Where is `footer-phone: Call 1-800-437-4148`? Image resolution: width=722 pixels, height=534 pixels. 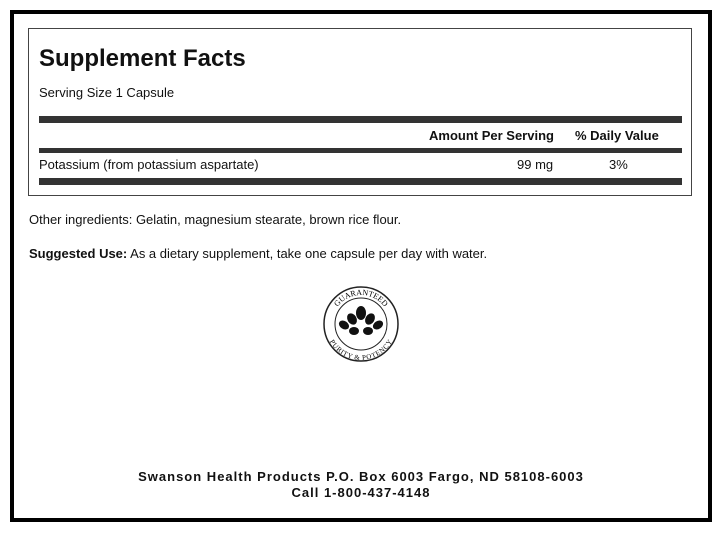 footer-phone: Call 1-800-437-4148 is located at coordinates (361, 492).